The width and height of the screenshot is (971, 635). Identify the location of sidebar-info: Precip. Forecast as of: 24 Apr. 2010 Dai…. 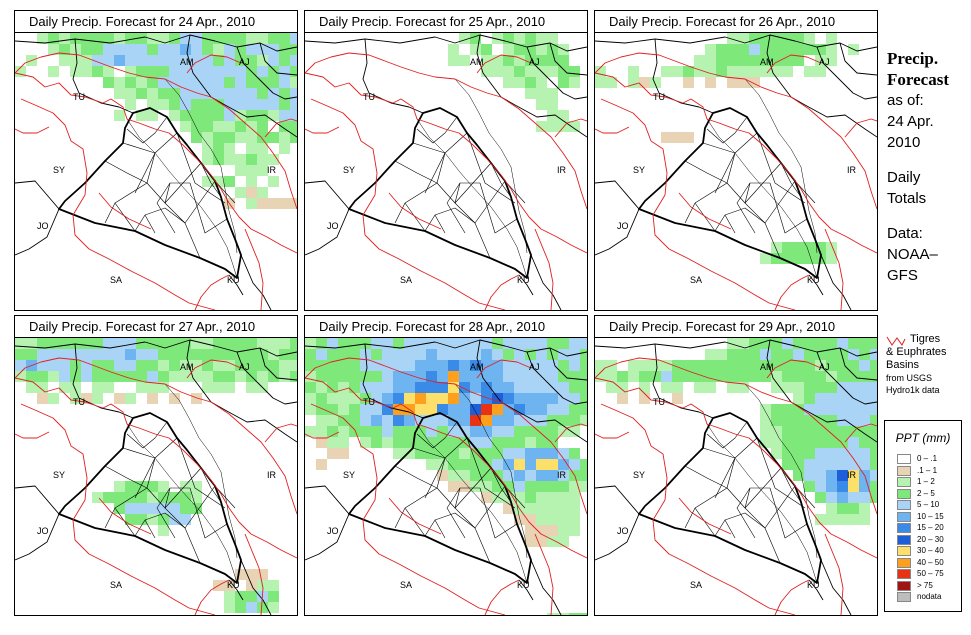
(929, 167).